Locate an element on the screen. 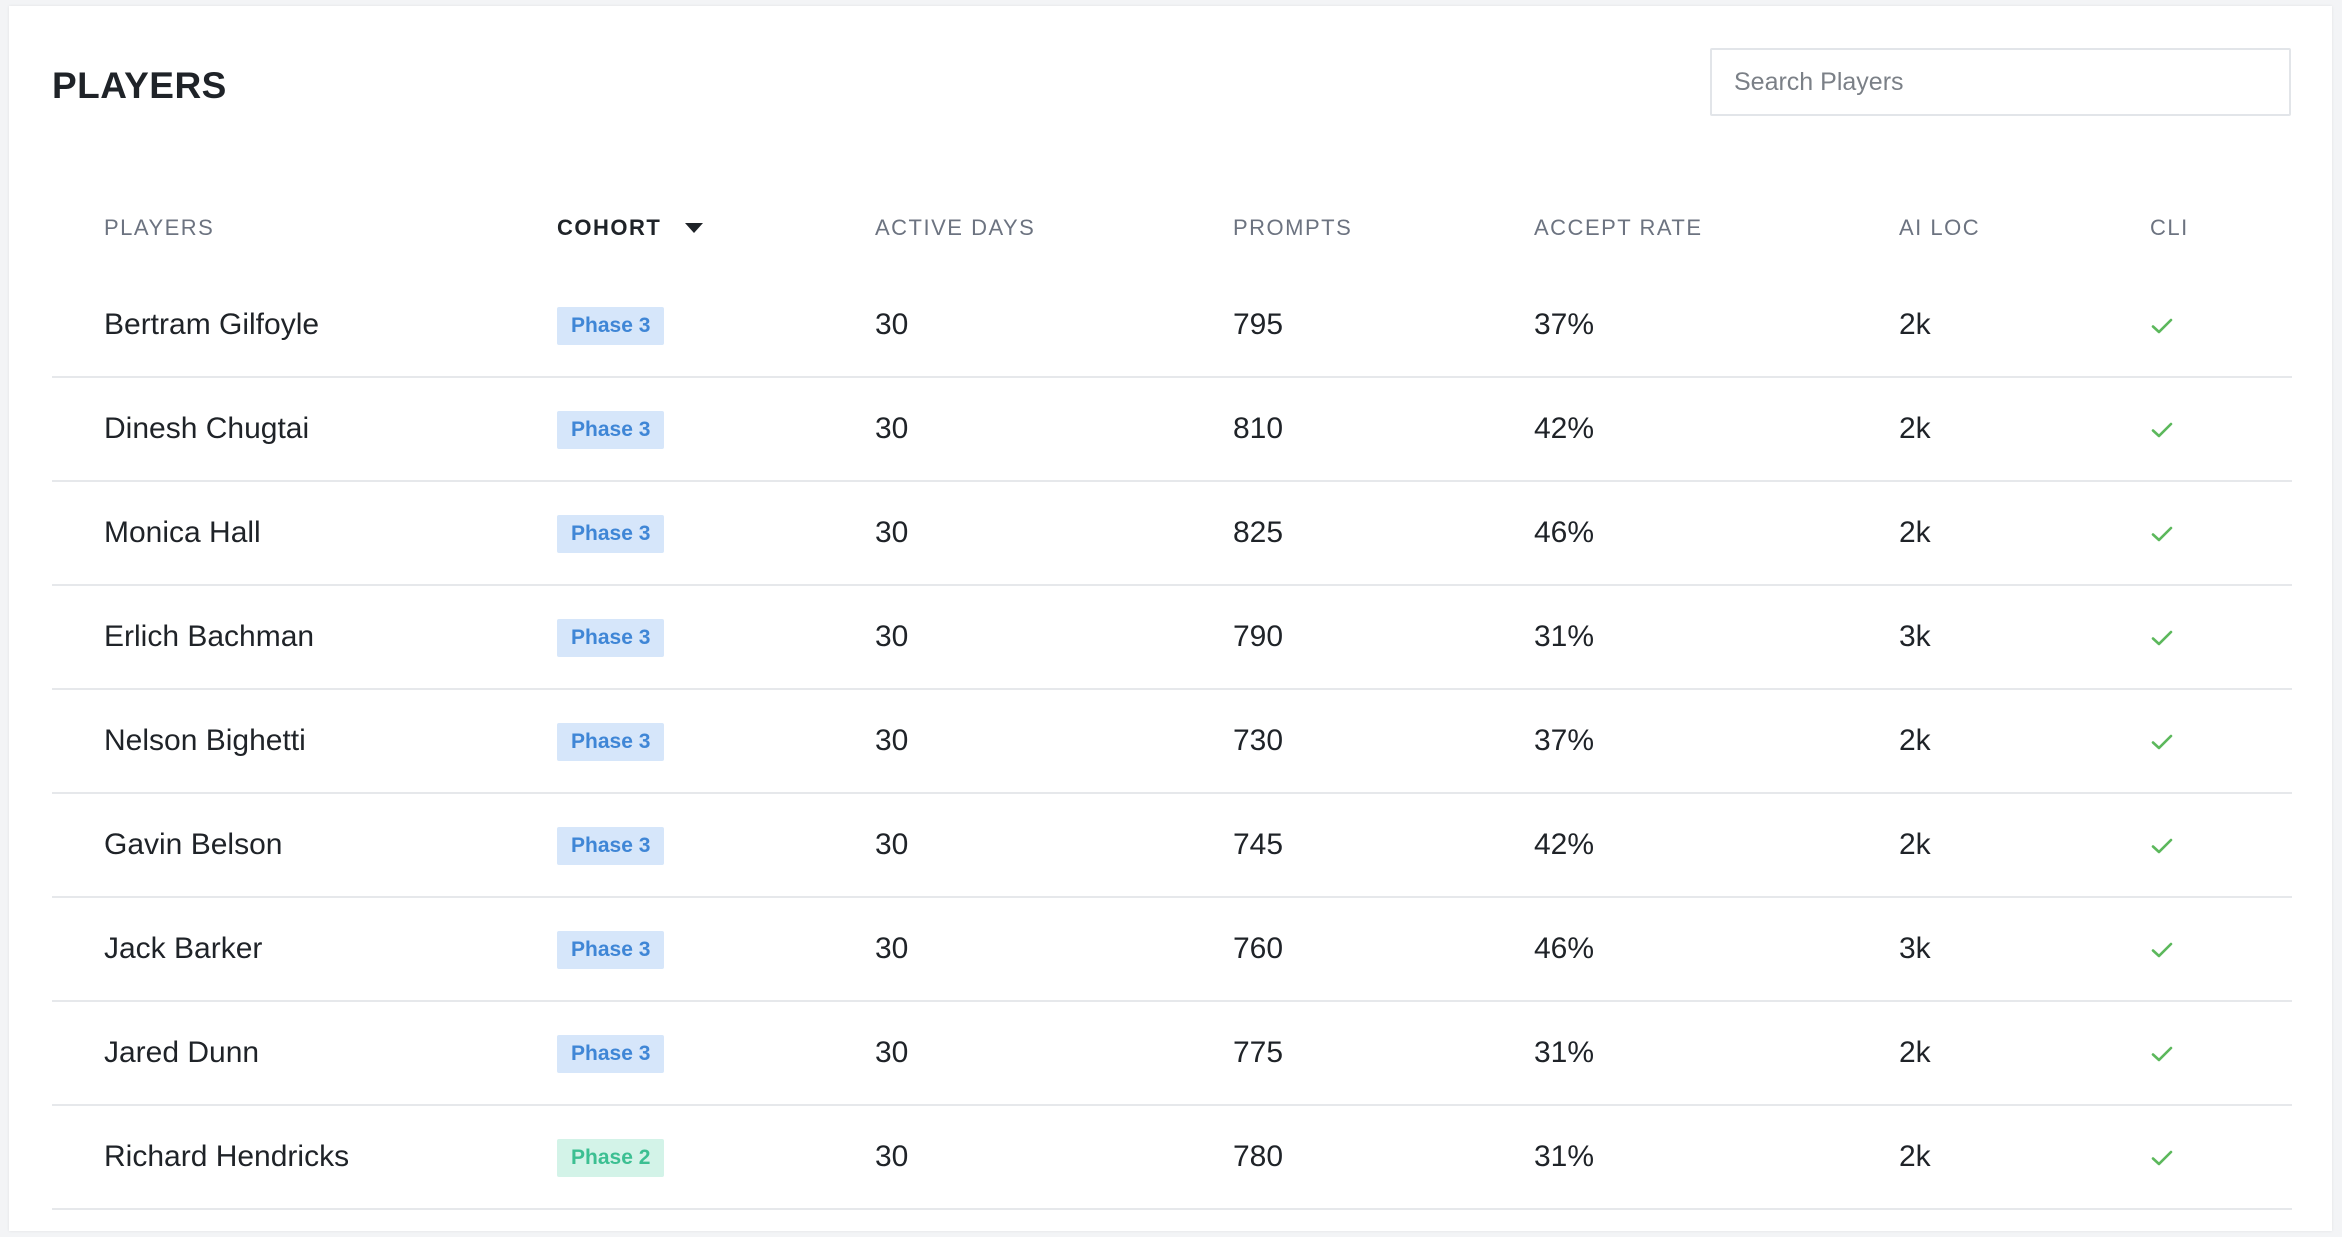 The width and height of the screenshot is (2342, 1237). cohort-cell: Phase 2 is located at coordinates (611, 1157).